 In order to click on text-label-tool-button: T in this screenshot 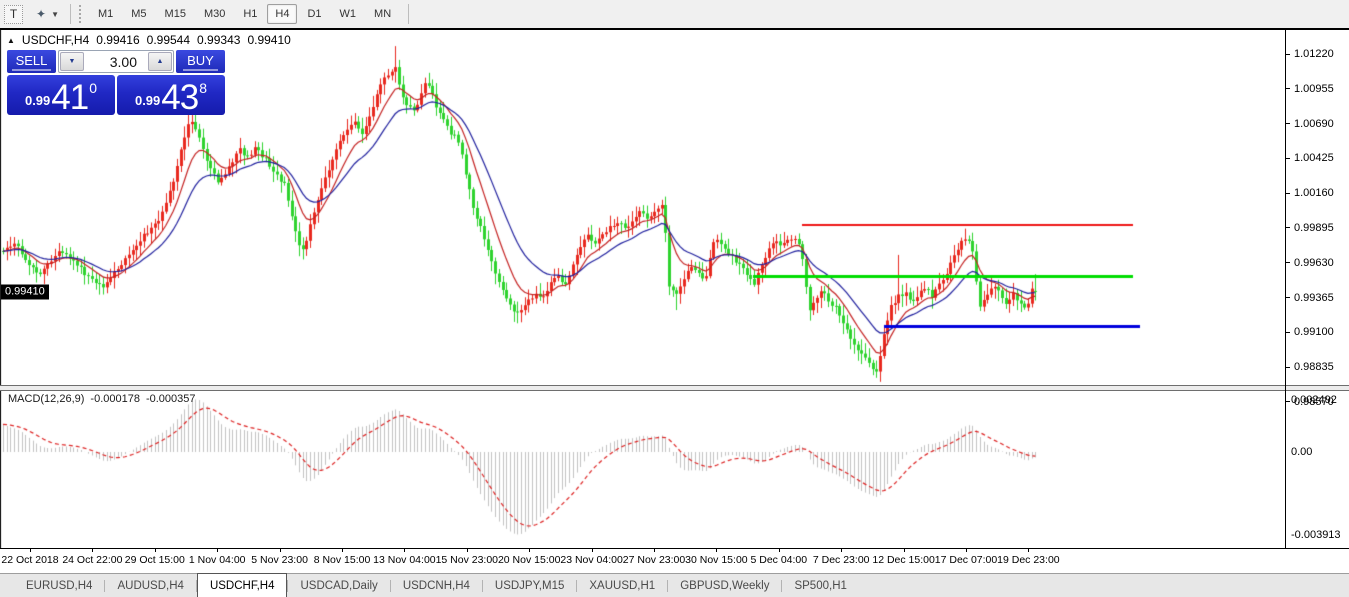, I will do `click(13, 14)`.